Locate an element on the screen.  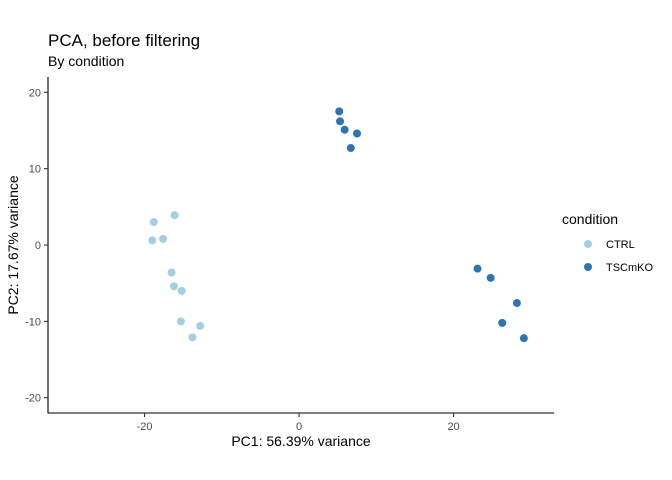
y-axis-ticks: -20 -10 0 10 20 is located at coordinates (36, 246).